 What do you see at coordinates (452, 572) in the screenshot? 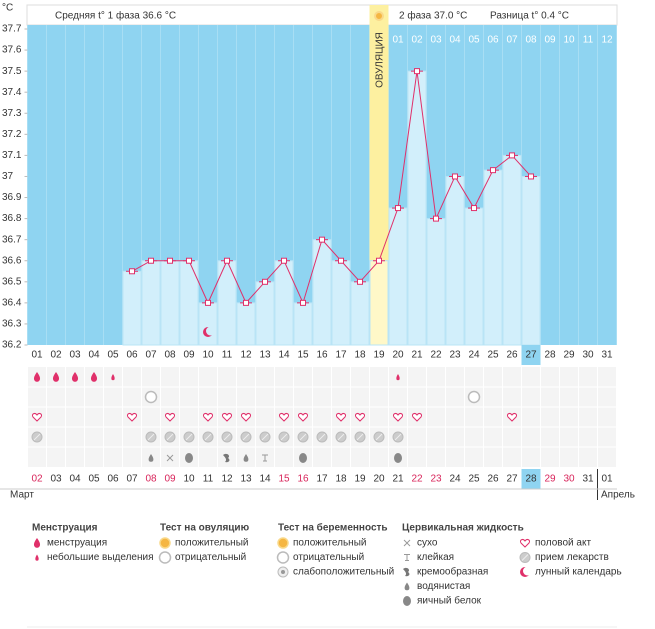
I see `legend-item: кремообразная` at bounding box center [452, 572].